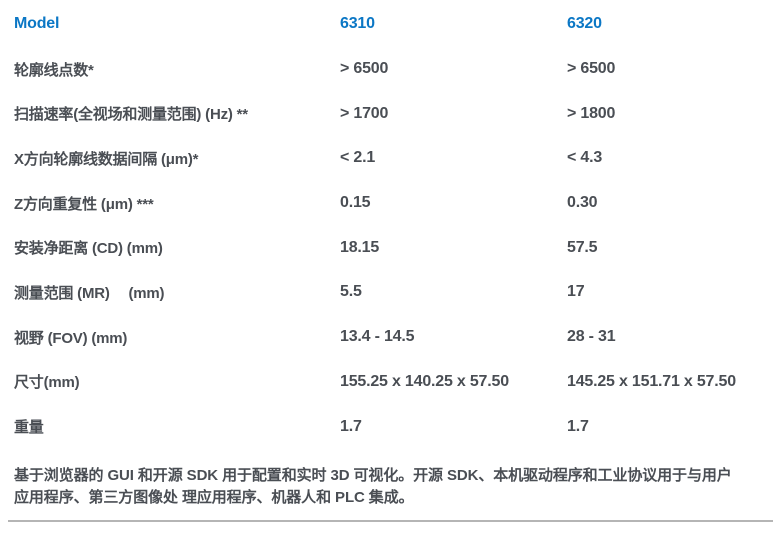  What do you see at coordinates (54, 70) in the screenshot?
I see `spec-row-label: 轮廓线点数*` at bounding box center [54, 70].